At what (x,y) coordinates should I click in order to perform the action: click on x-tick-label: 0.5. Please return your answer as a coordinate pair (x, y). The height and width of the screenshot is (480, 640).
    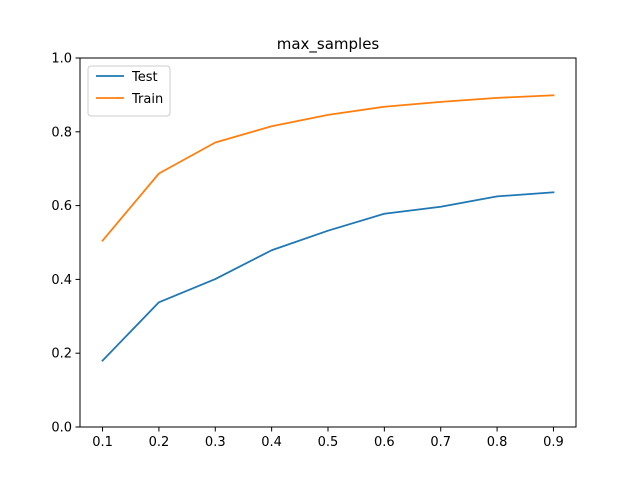
    Looking at the image, I should click on (328, 442).